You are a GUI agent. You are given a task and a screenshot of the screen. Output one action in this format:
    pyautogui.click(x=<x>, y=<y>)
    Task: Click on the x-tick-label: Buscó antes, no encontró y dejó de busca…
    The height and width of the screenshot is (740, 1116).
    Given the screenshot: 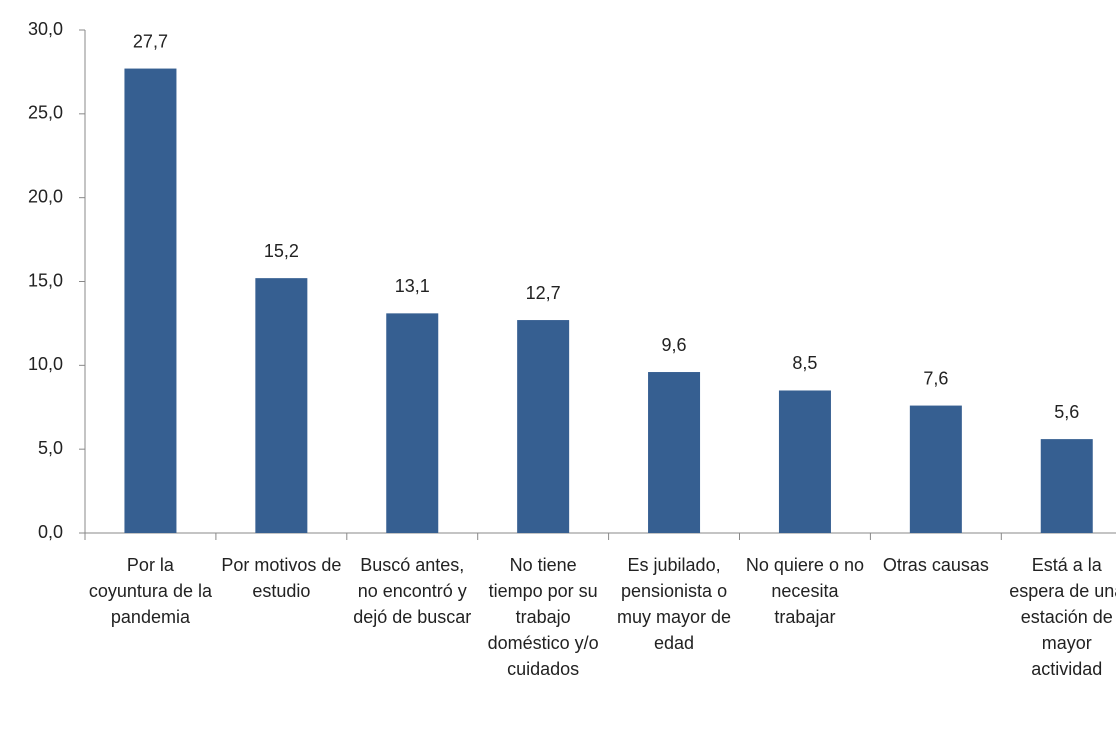 What is the action you would take?
    pyautogui.click(x=412, y=591)
    